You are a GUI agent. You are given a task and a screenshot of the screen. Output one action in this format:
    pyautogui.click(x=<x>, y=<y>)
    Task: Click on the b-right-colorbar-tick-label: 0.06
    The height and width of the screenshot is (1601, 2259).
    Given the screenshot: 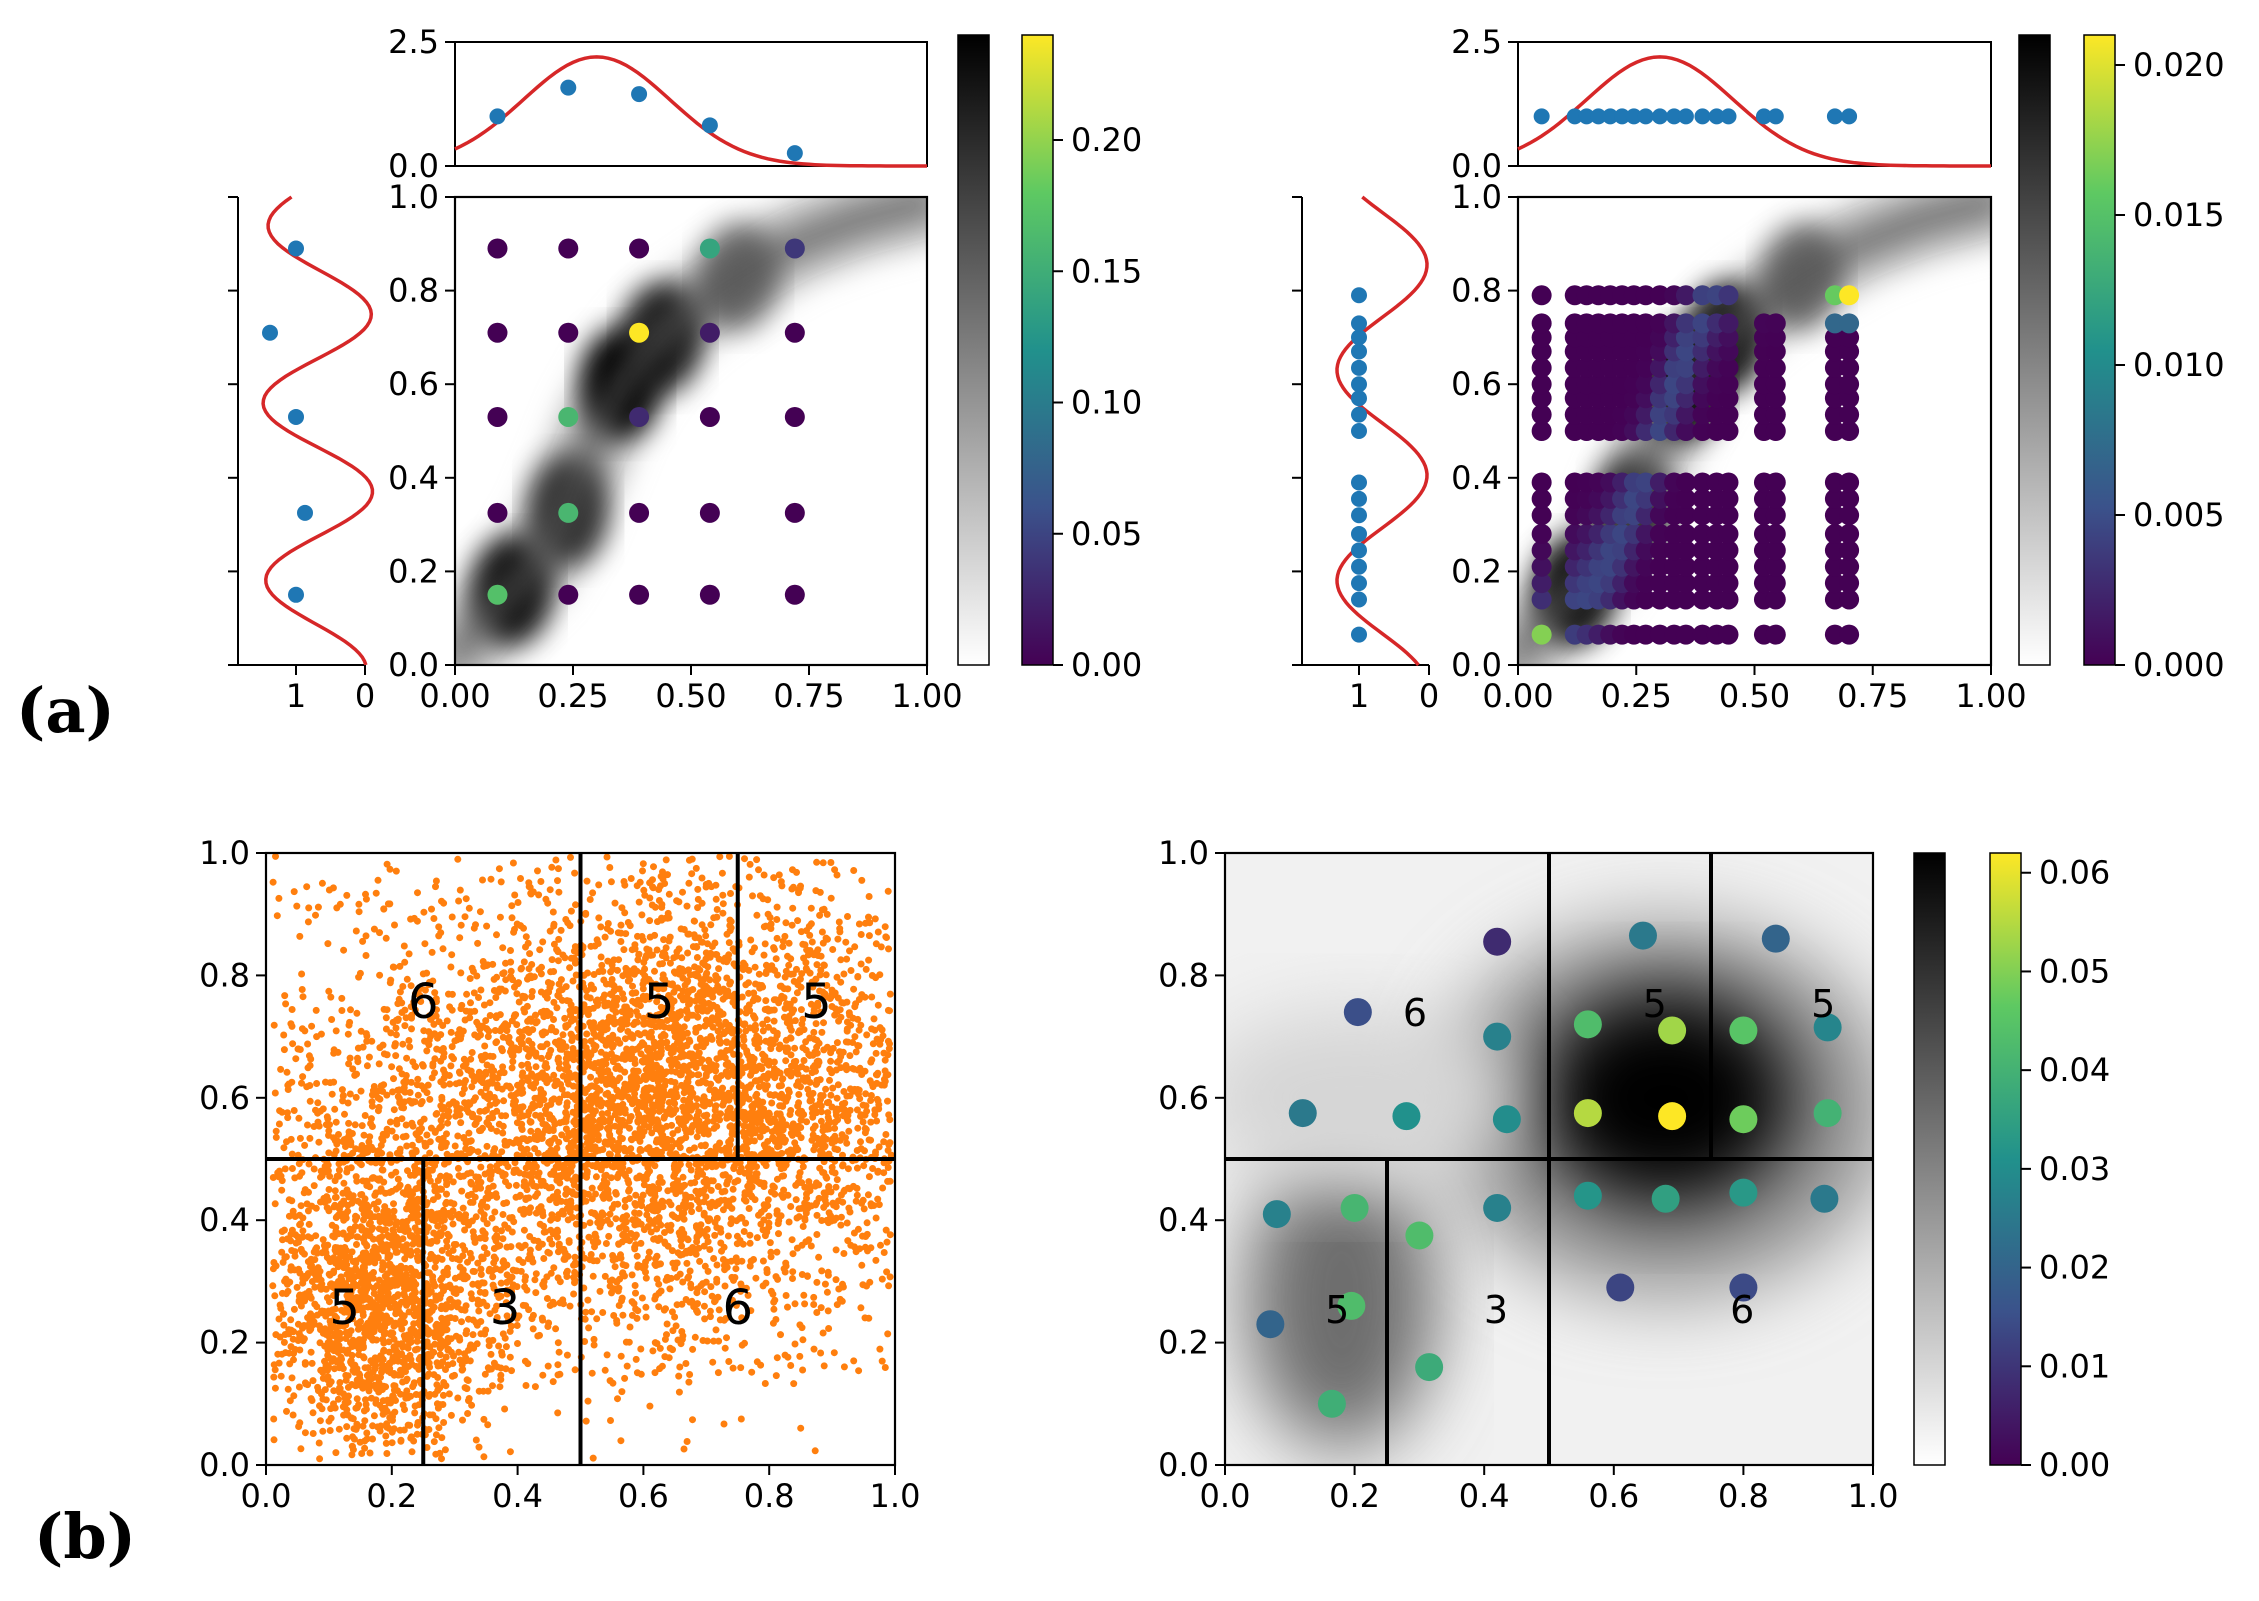 What is the action you would take?
    pyautogui.click(x=2074, y=873)
    